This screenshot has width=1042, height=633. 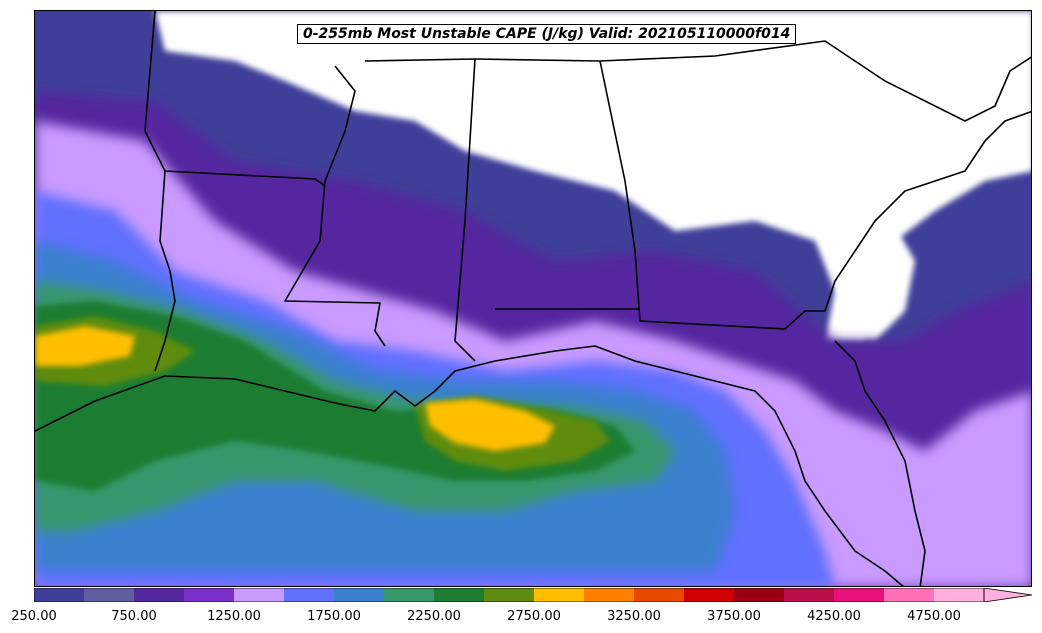 I want to click on colorbar, so click(x=533, y=595).